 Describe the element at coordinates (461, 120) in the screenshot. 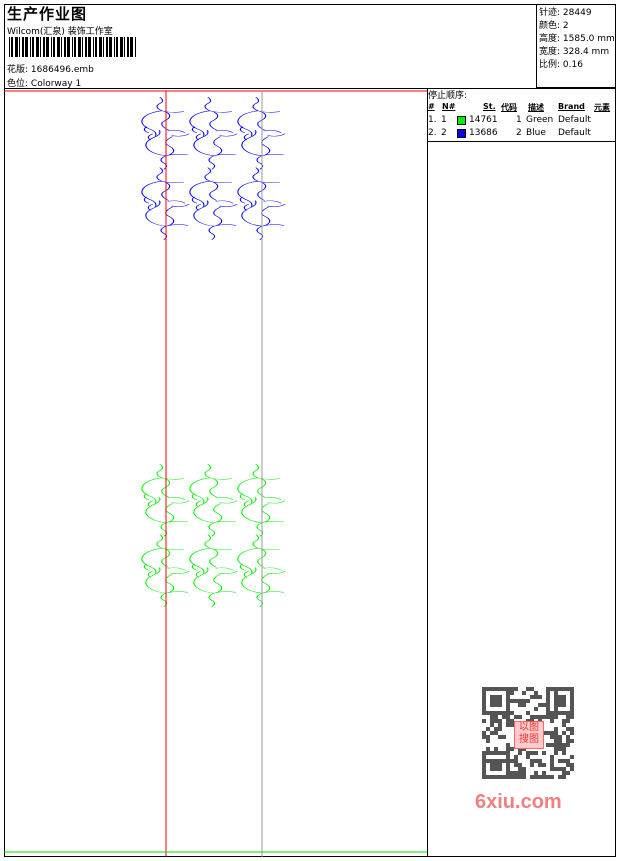

I see `color-swatch-green` at that location.